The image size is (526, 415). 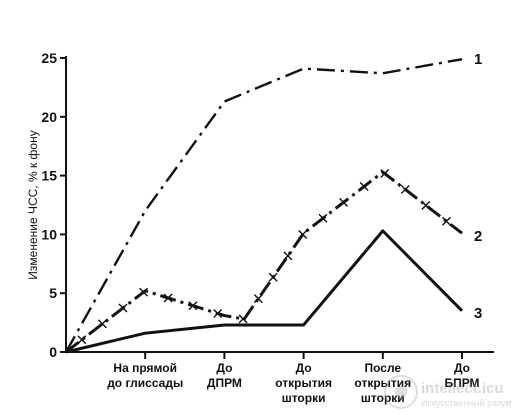 What do you see at coordinates (49, 176) in the screenshot?
I see `y-tick-label: 15` at bounding box center [49, 176].